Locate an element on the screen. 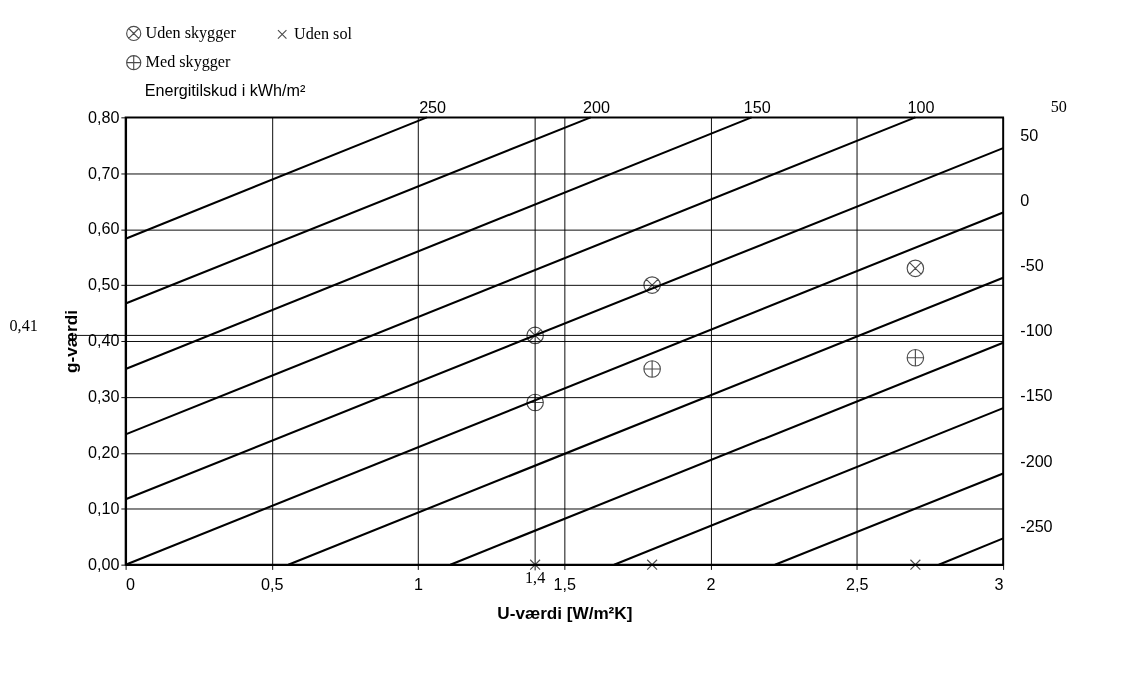 This screenshot has width=1124, height=673. x-axis-title: U-værdi [W/m²K] is located at coordinates (565, 613).